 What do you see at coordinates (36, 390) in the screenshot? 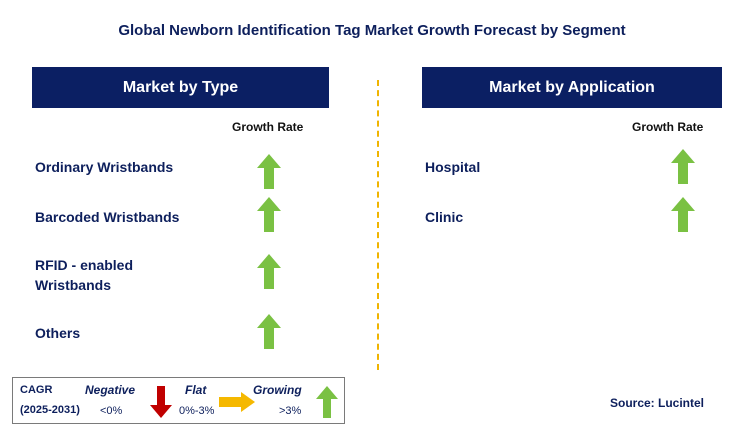
I see `legend-cagr-label: CAGR` at bounding box center [36, 390].